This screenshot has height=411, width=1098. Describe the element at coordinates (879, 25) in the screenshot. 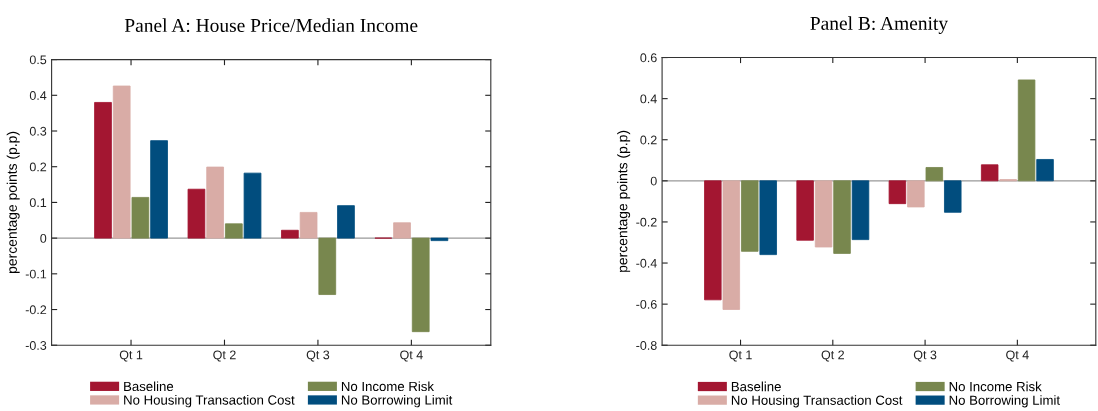

I see `chart-title: Panel B: Amenity` at that location.